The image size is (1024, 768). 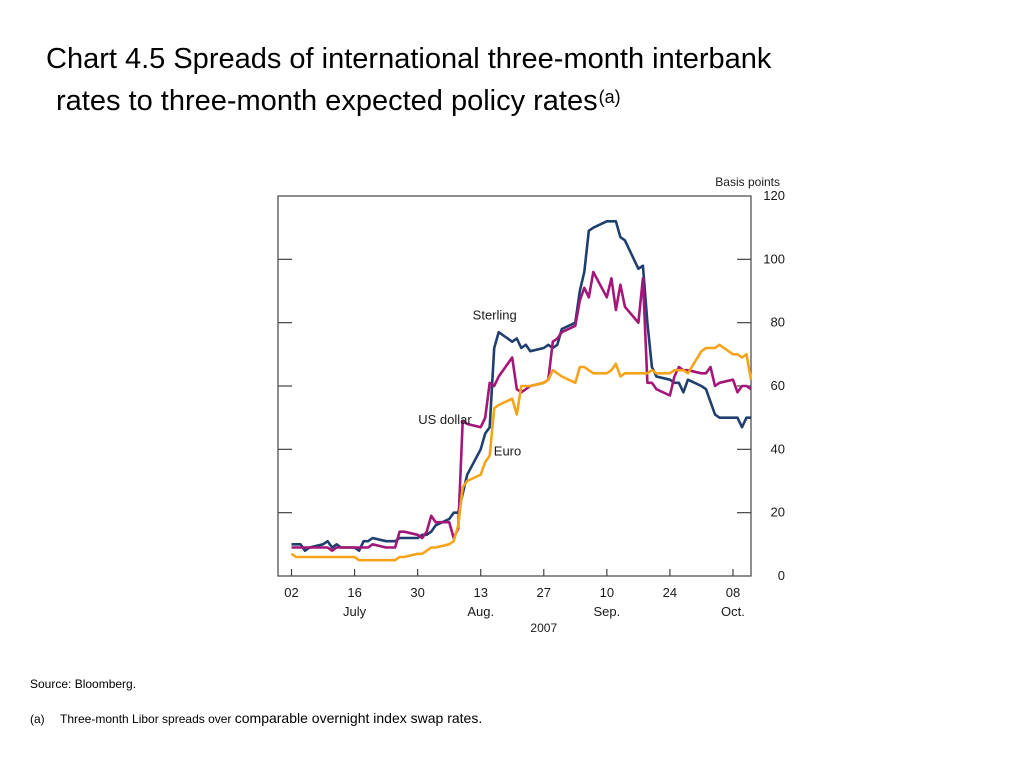 I want to click on series-label-euro: Euro, so click(x=507, y=451).